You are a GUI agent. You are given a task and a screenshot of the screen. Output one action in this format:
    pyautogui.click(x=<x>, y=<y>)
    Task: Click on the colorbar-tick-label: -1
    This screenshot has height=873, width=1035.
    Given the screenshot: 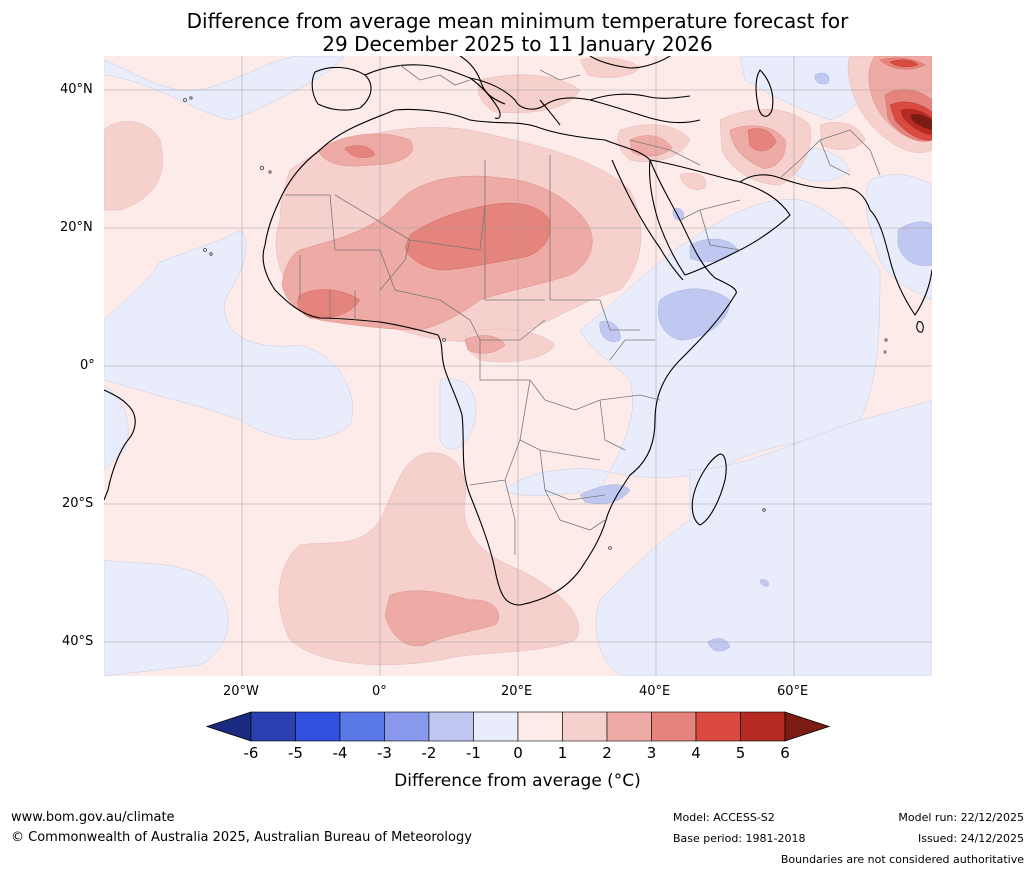 What is the action you would take?
    pyautogui.click(x=473, y=753)
    